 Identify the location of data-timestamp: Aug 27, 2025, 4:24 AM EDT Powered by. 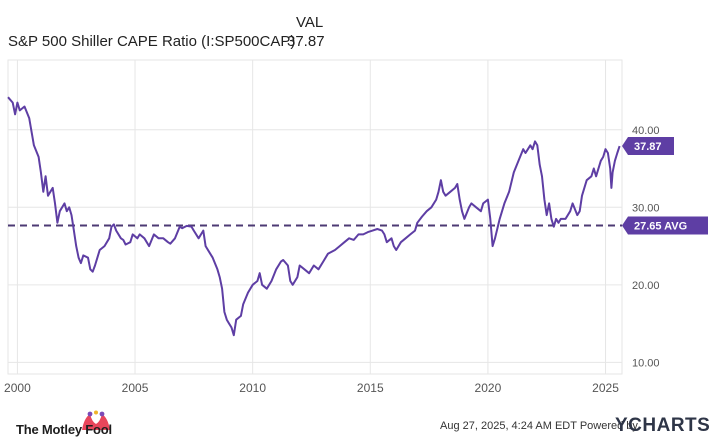
(539, 426).